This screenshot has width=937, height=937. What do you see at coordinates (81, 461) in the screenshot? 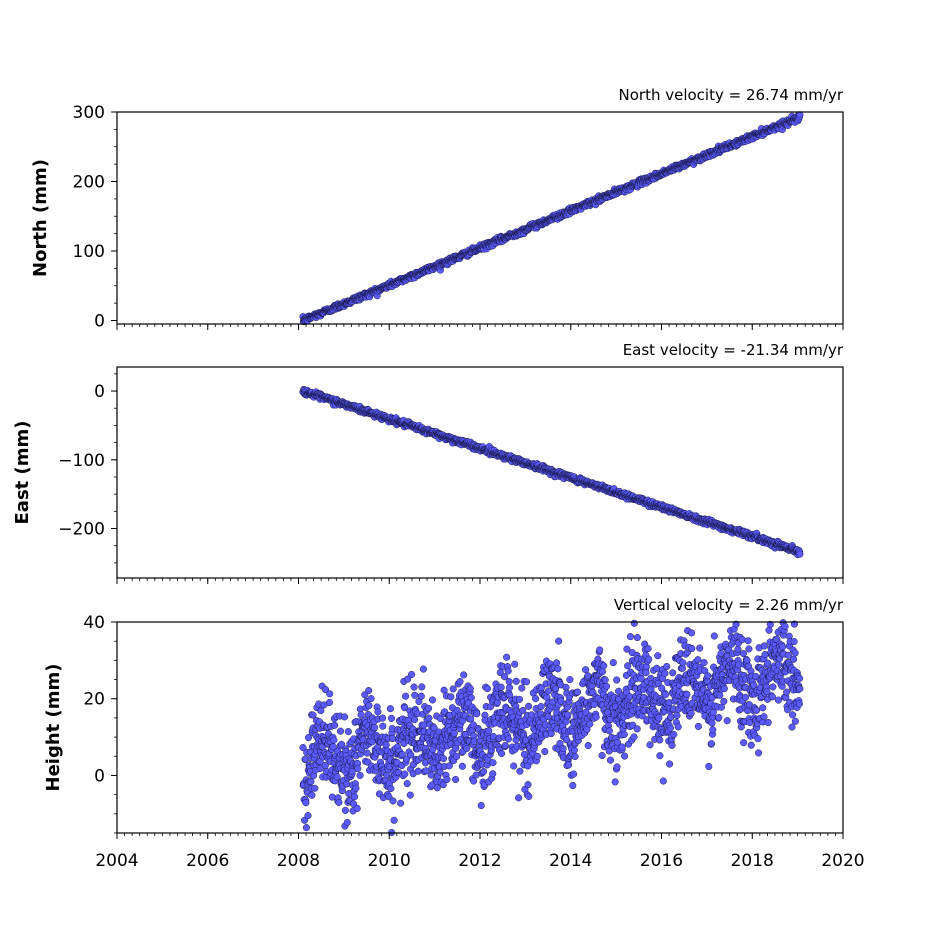
I see `y-tick-label: −100` at bounding box center [81, 461].